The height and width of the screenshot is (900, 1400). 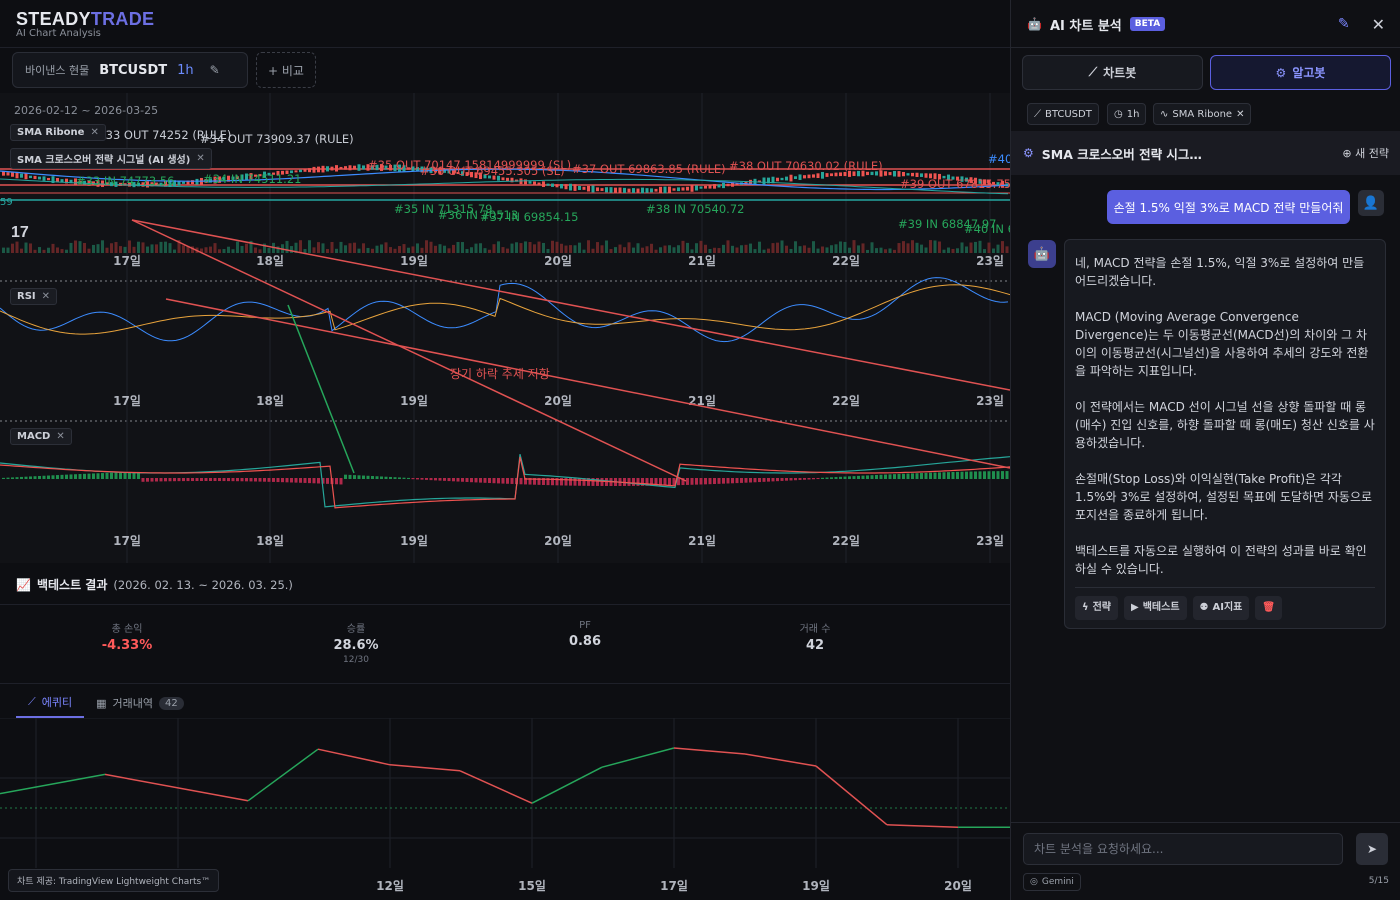 What do you see at coordinates (58, 132) in the screenshot?
I see `legend-sma: SMA Ribone ✕` at bounding box center [58, 132].